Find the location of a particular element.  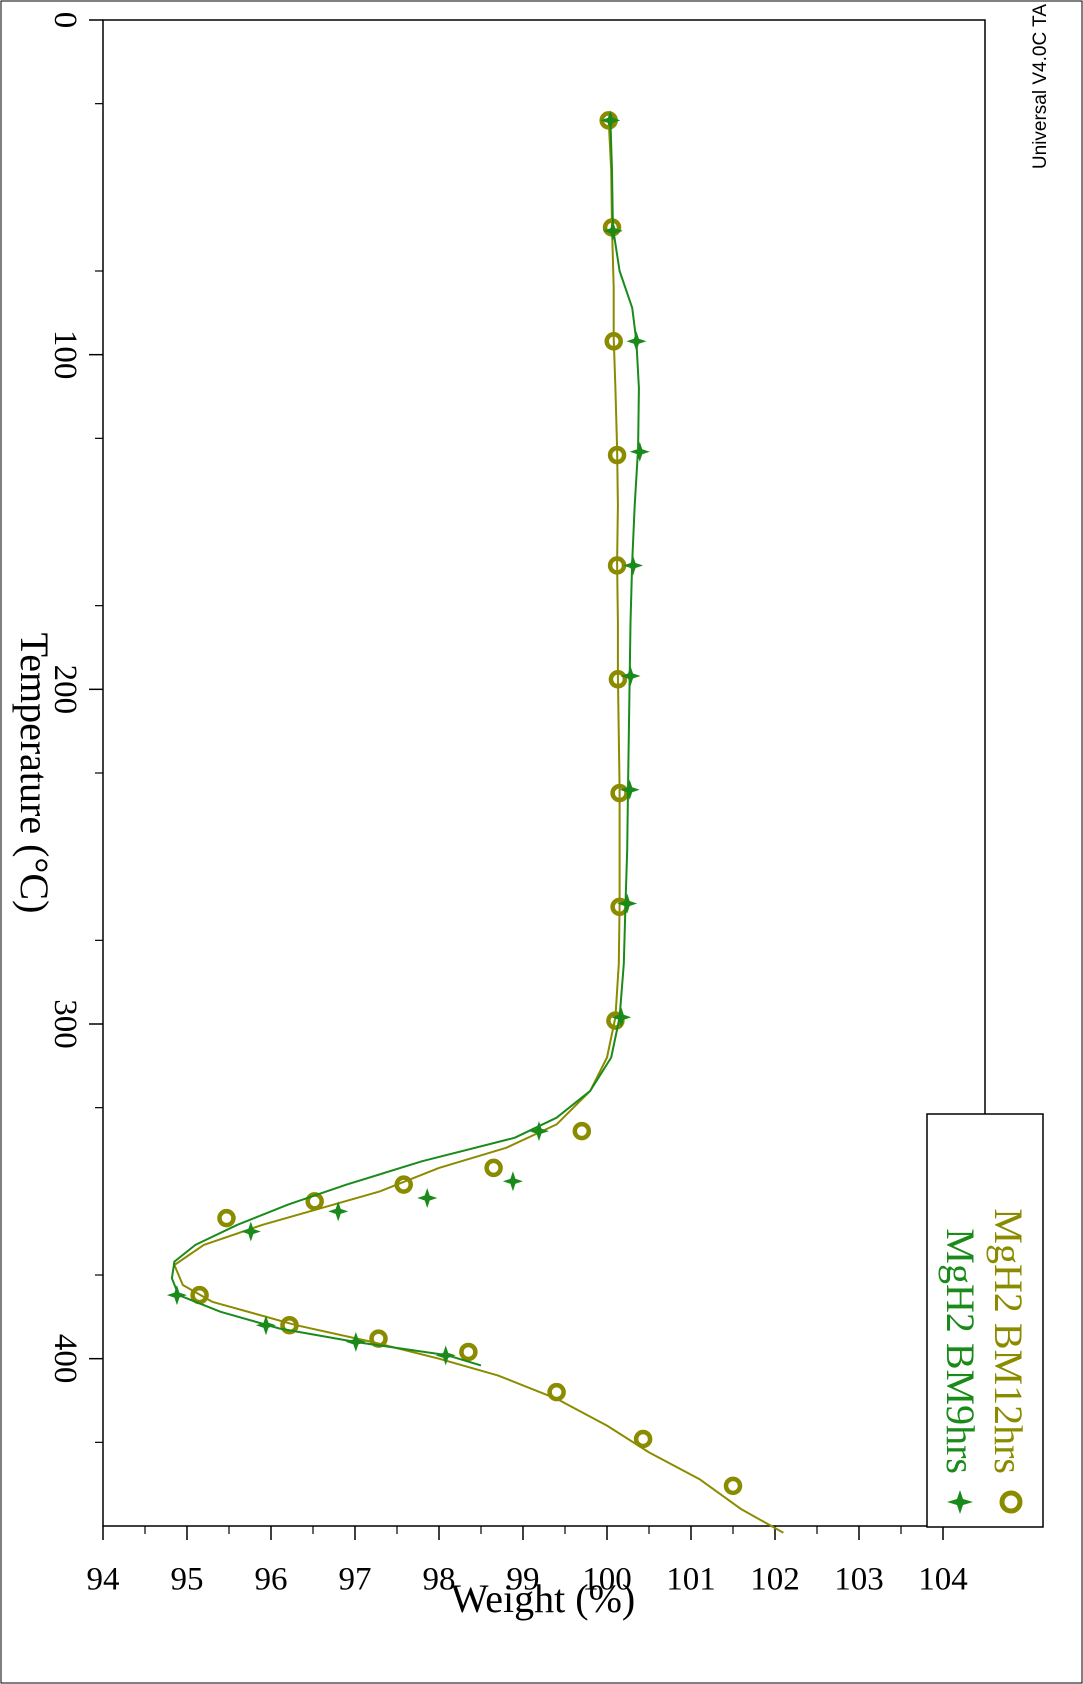

y-axis-title: Weight (%) is located at coordinates (543, 1598).